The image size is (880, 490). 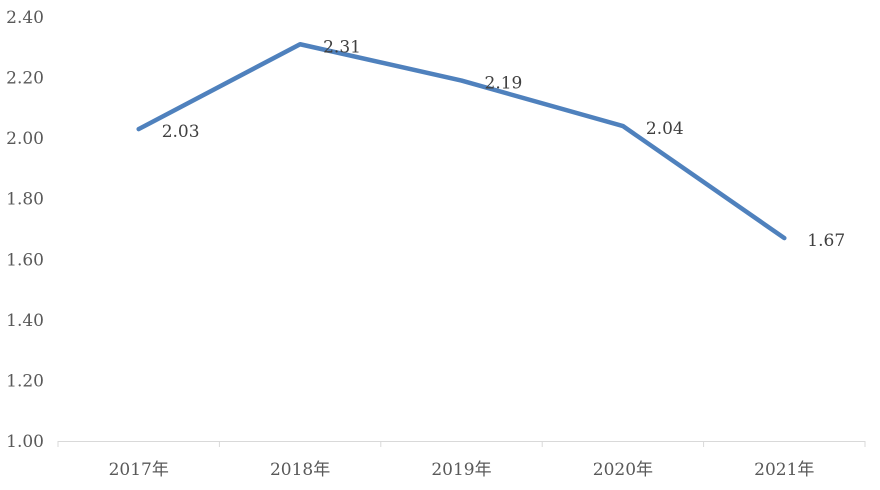 What do you see at coordinates (25, 200) in the screenshot?
I see `y-tick-label: 1.80` at bounding box center [25, 200].